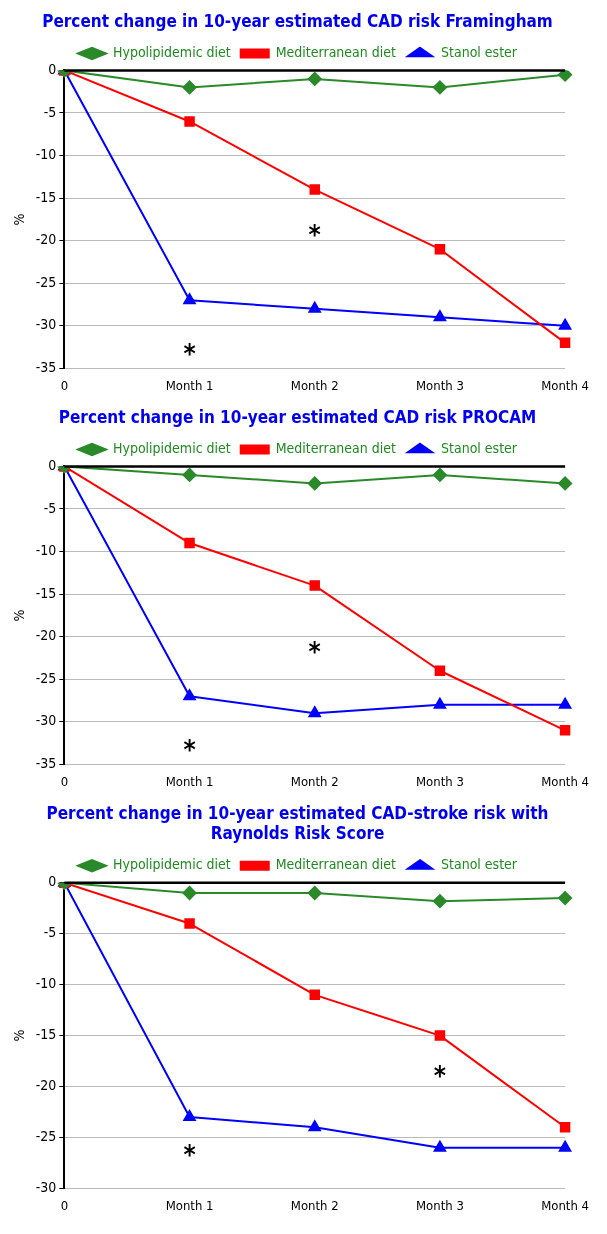 This screenshot has width=607, height=1234. What do you see at coordinates (297, 416) in the screenshot?
I see `chart-title: Percent change in 10-year estimated CAD risk PROCAM` at bounding box center [297, 416].